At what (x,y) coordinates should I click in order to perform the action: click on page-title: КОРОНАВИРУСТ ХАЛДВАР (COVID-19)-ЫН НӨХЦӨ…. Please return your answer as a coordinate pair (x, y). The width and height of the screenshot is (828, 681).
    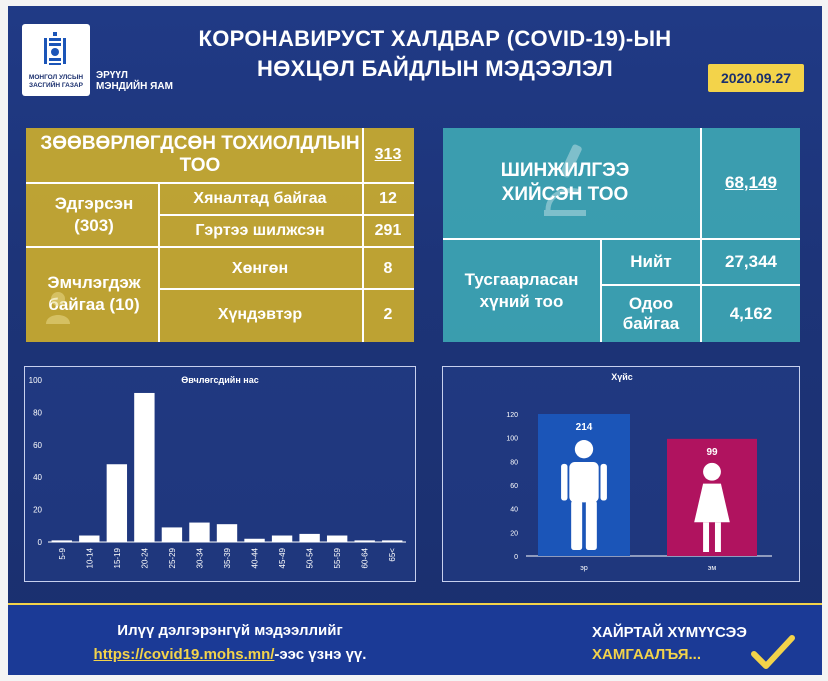
    Looking at the image, I should click on (435, 53).